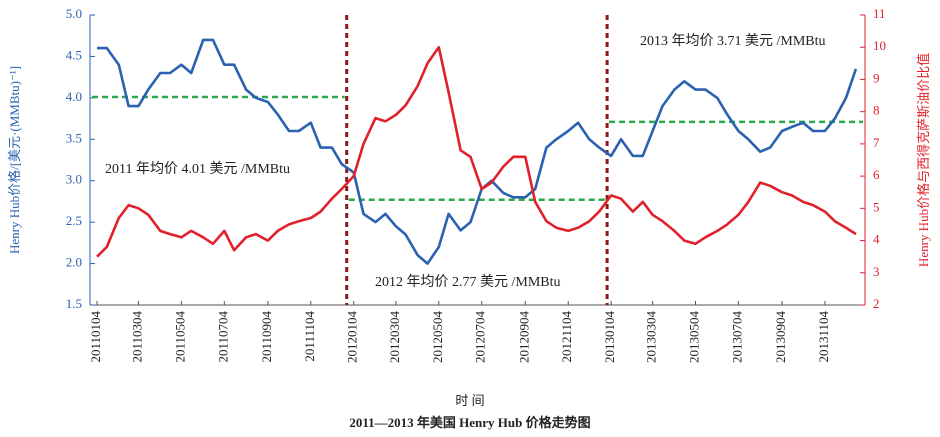  What do you see at coordinates (609, 337) in the screenshot?
I see `x-tick-label: 20130104` at bounding box center [609, 337].